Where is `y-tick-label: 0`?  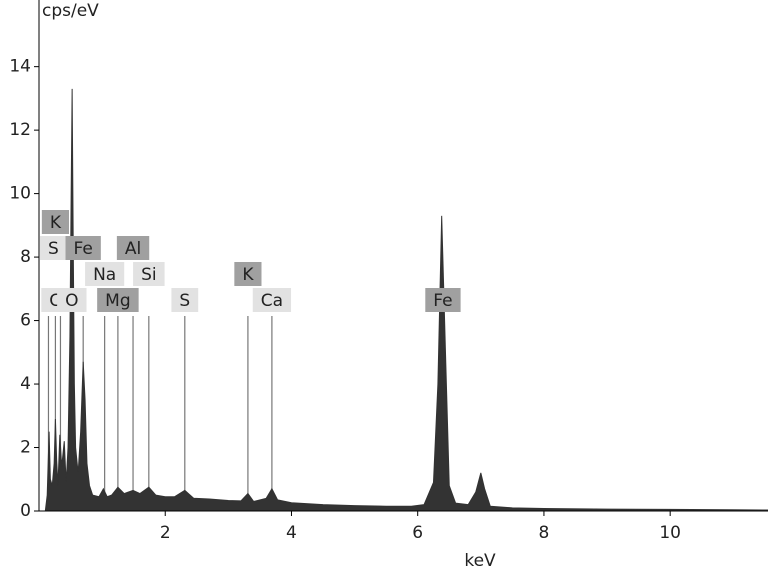
y-tick-label: 0 is located at coordinates (25, 511).